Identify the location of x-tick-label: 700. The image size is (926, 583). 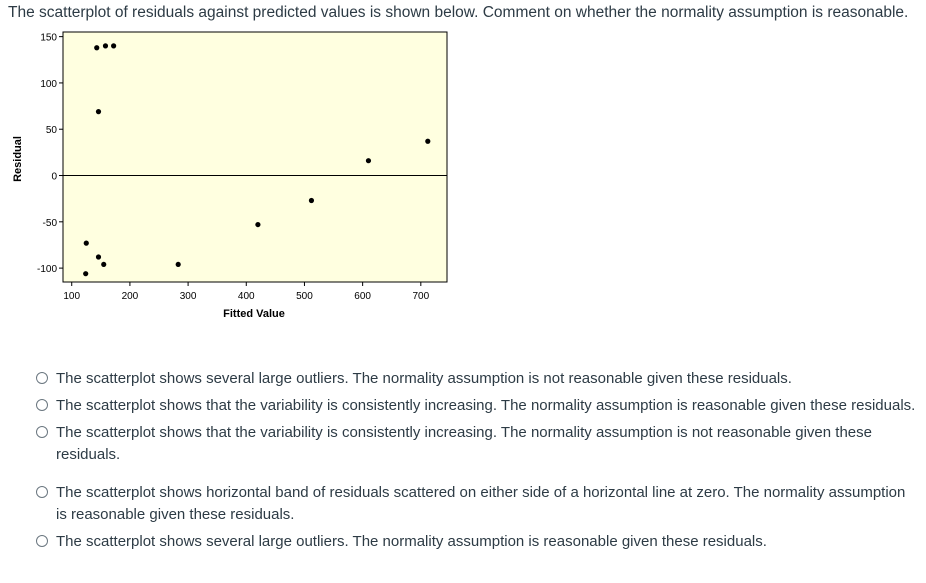
(420, 296).